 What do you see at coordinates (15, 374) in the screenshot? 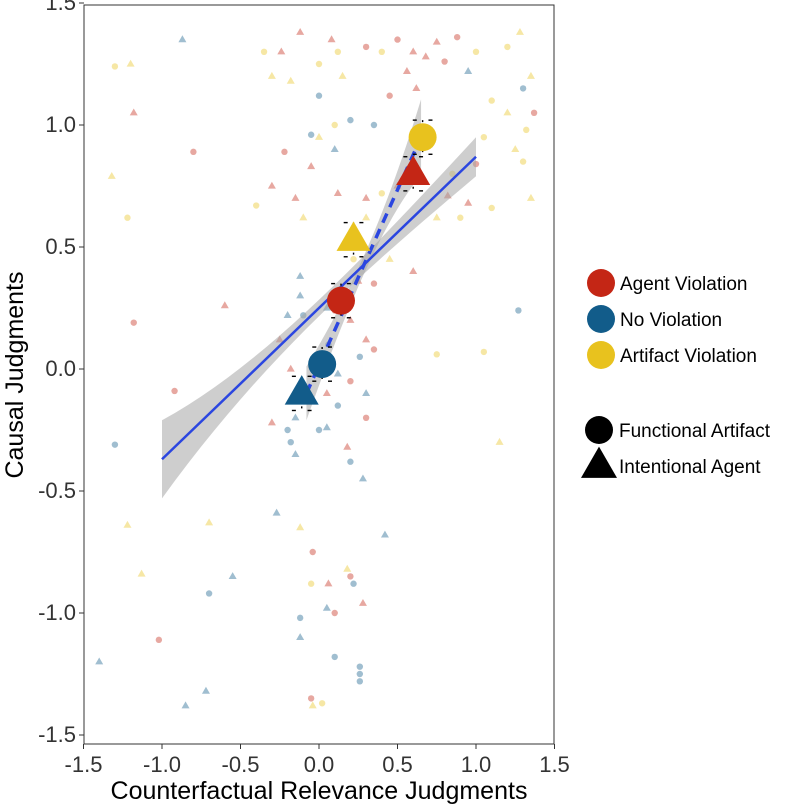
I see `y-axis-title: Causal Judgments` at bounding box center [15, 374].